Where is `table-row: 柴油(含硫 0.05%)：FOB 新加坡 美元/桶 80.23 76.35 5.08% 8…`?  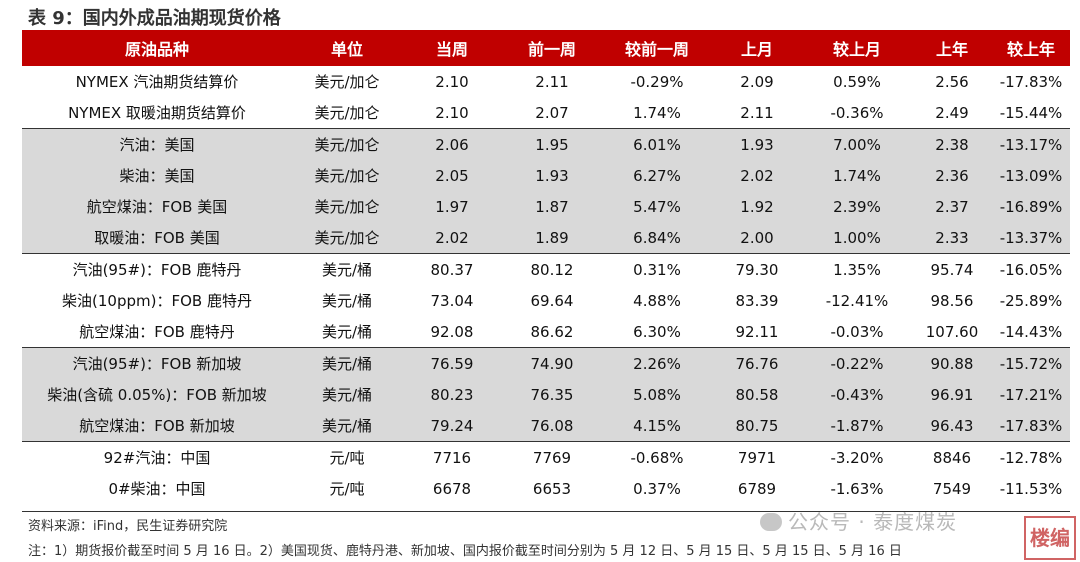 table-row: 柴油(含硫 0.05%)：FOB 新加坡 美元/桶 80.23 76.35 5.08% 8… is located at coordinates (546, 394).